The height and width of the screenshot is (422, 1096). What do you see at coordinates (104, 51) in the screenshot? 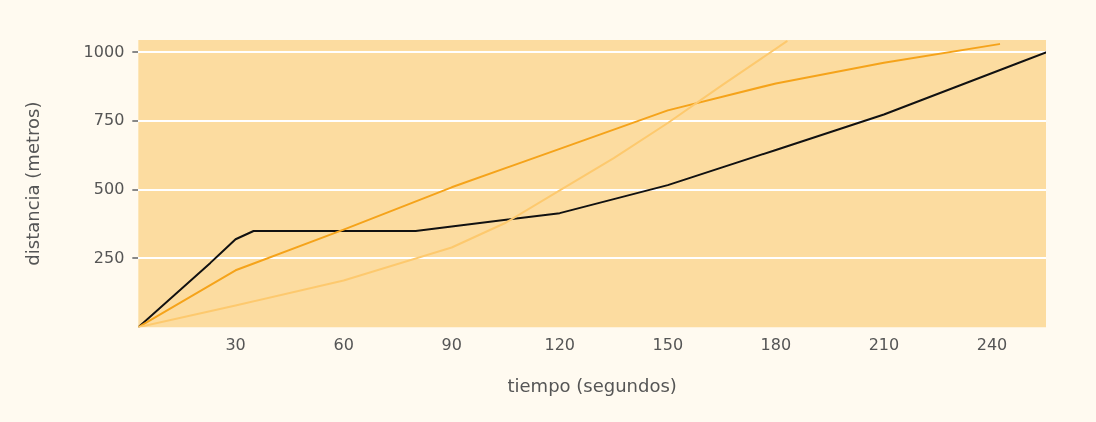
I see `y-tick-label: 1000` at bounding box center [104, 51].